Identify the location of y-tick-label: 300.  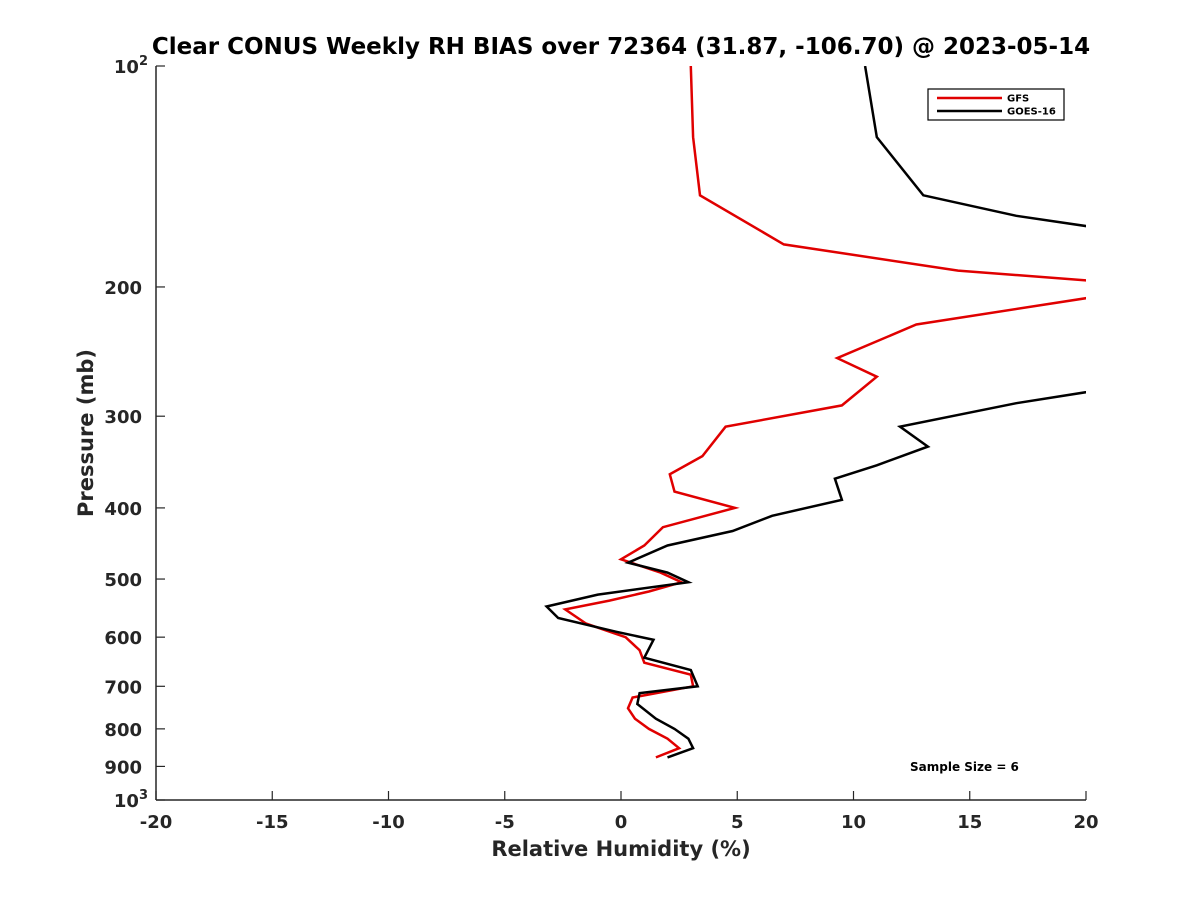
(123, 417).